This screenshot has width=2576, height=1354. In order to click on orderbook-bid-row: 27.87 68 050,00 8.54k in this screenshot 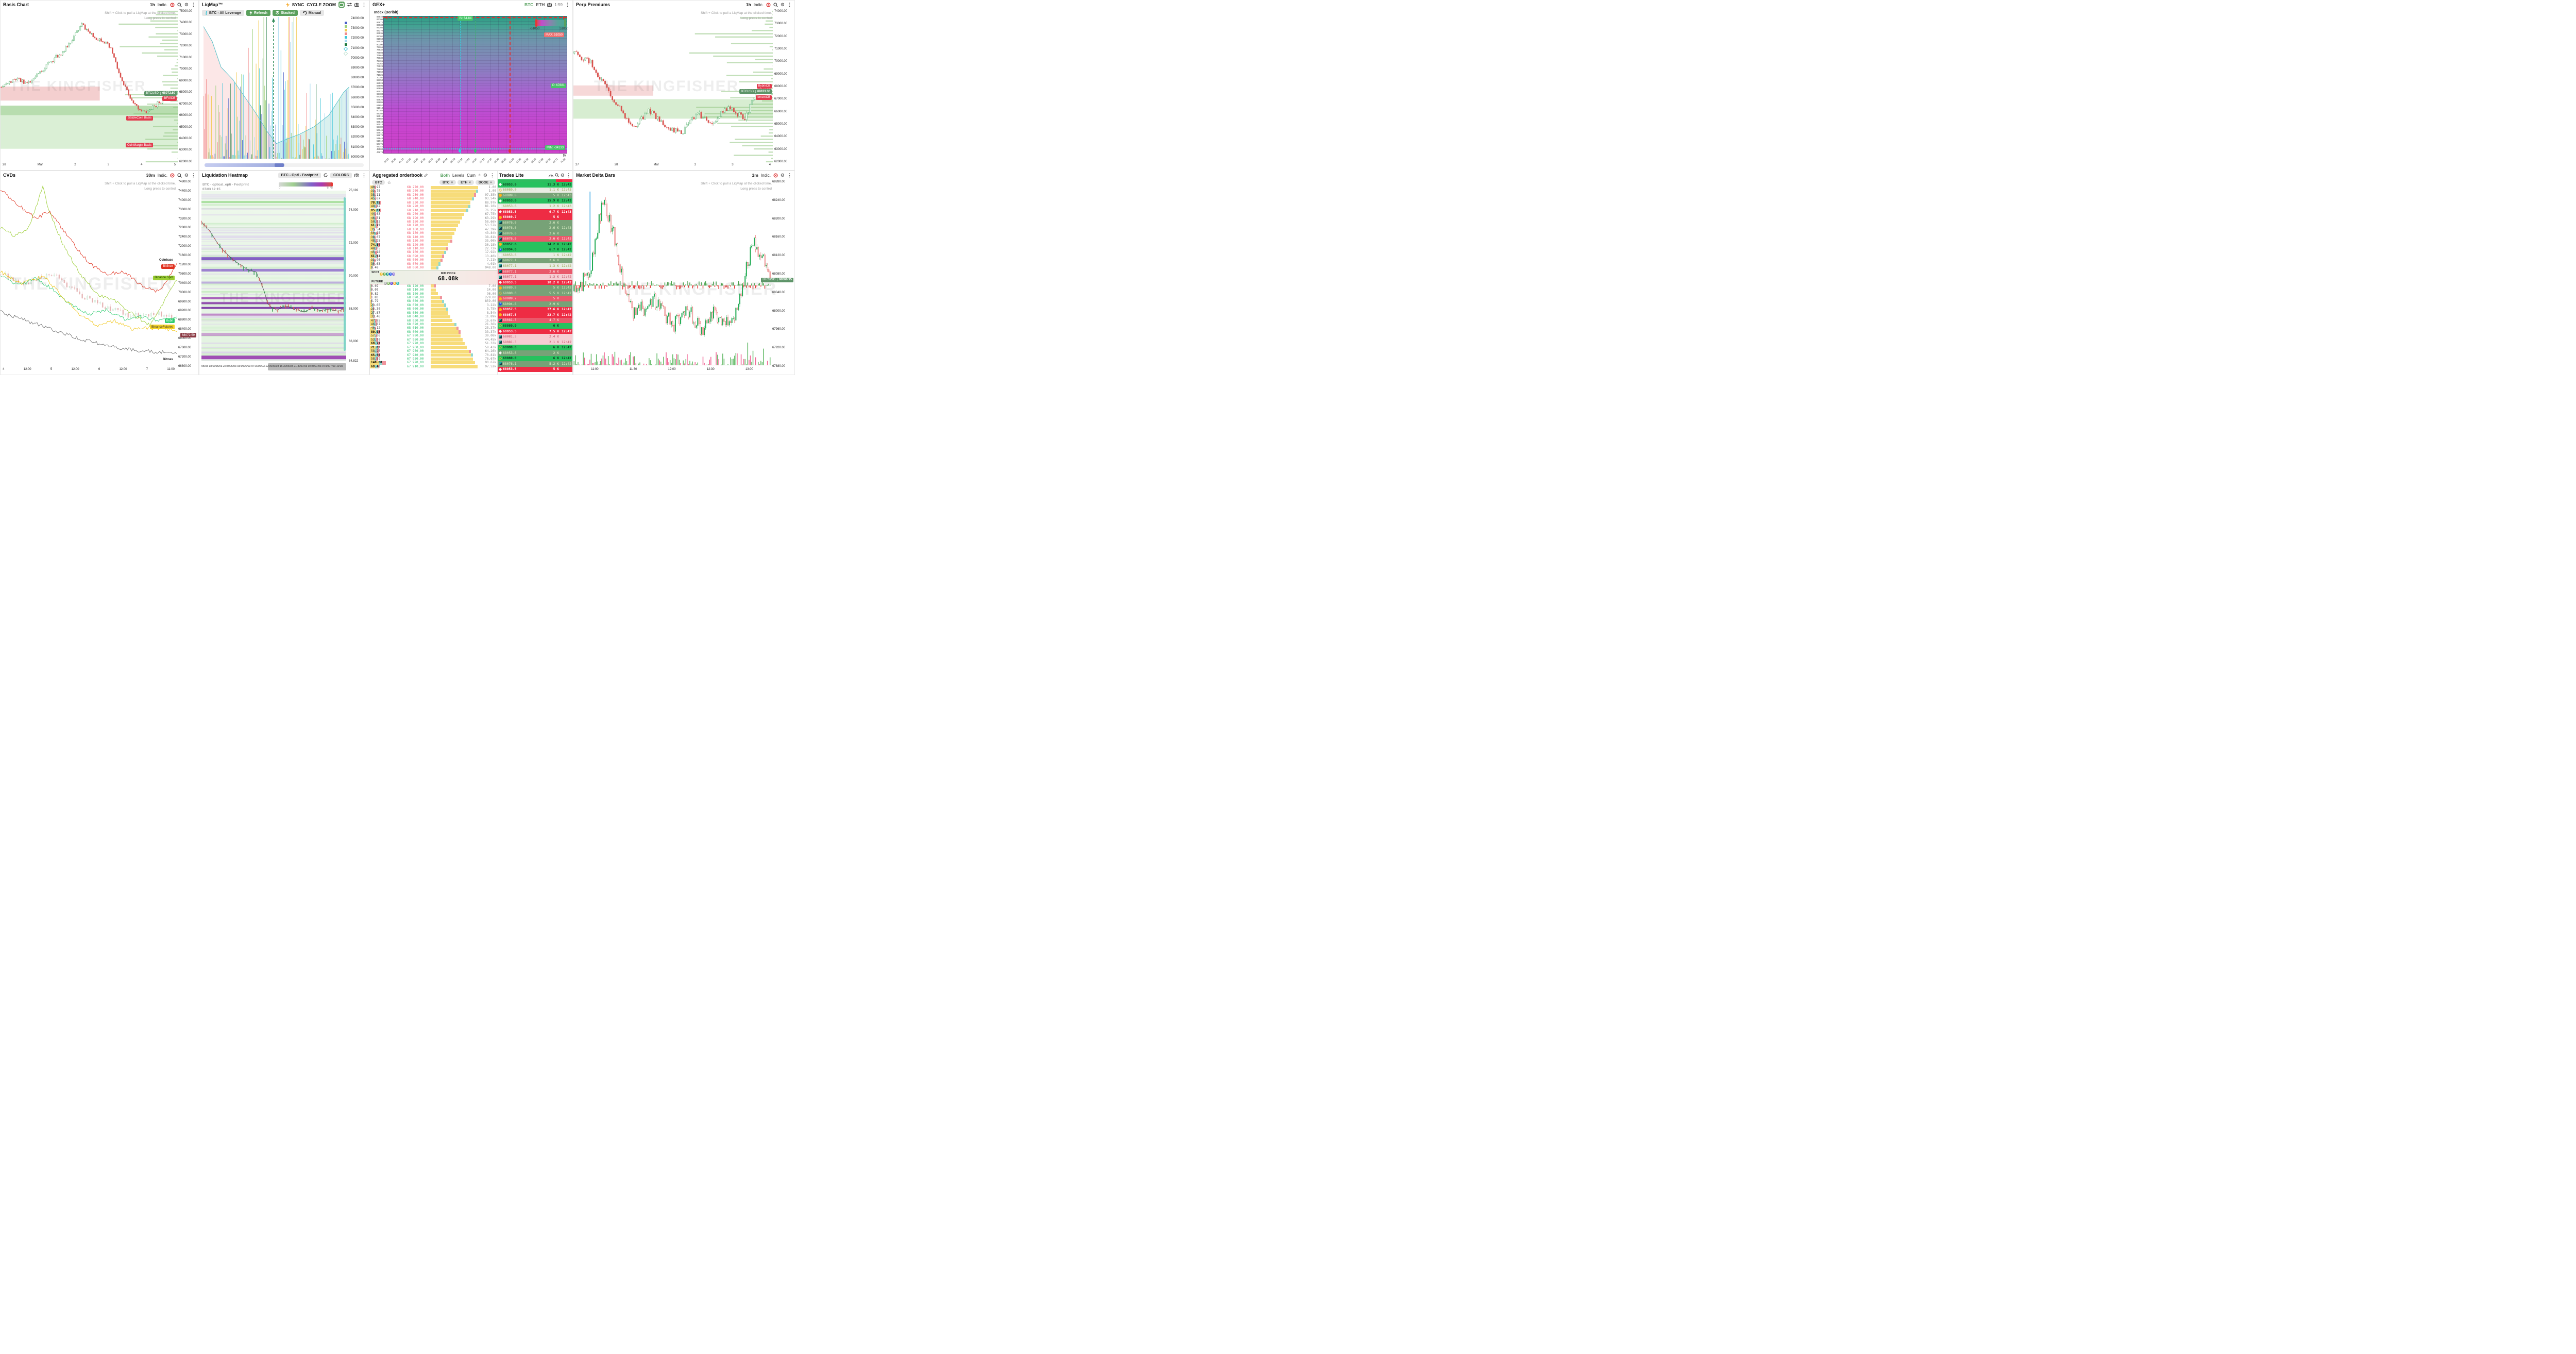, I will do `click(433, 313)`.